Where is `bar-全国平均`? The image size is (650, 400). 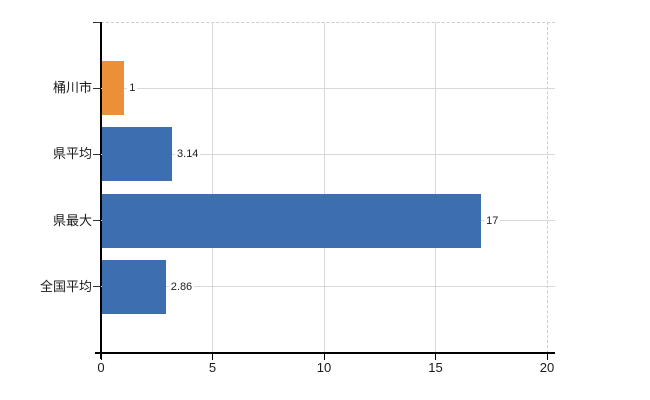 bar-全国平均 is located at coordinates (134, 286).